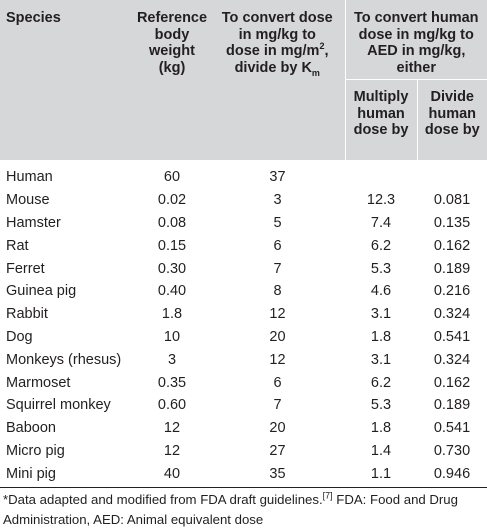 The image size is (487, 529). Describe the element at coordinates (381, 200) in the screenshot. I see `cell-multiply: 12.3` at that location.